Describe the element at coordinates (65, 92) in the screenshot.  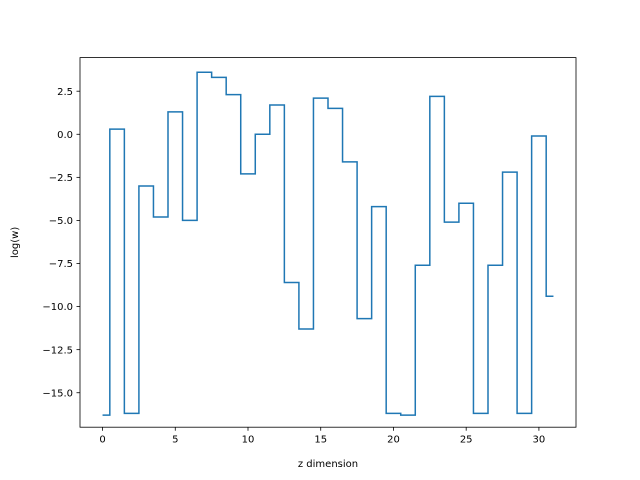
I see `y-tick-label: 2.5` at that location.